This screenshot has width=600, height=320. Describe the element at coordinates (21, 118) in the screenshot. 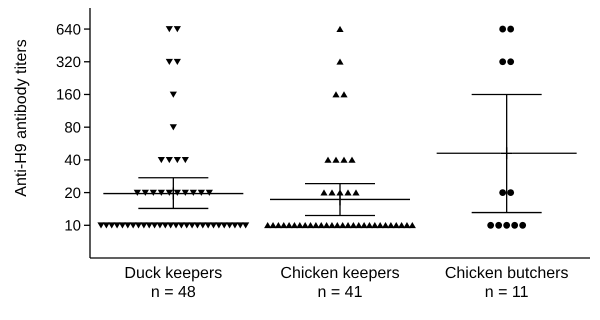

I see `y-axis-title: Anti-H9 antibody titers` at that location.